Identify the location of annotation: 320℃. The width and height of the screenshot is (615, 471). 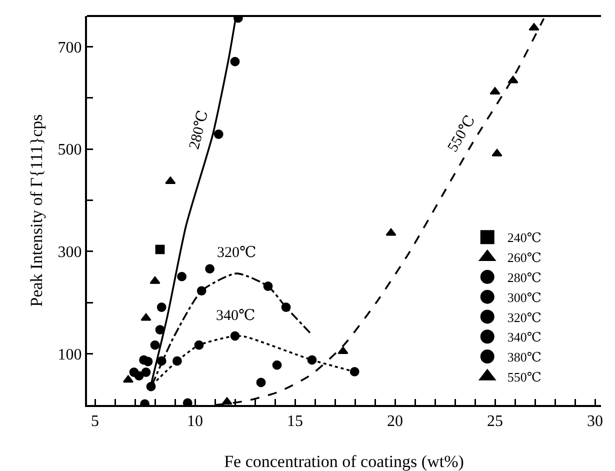
(236, 253).